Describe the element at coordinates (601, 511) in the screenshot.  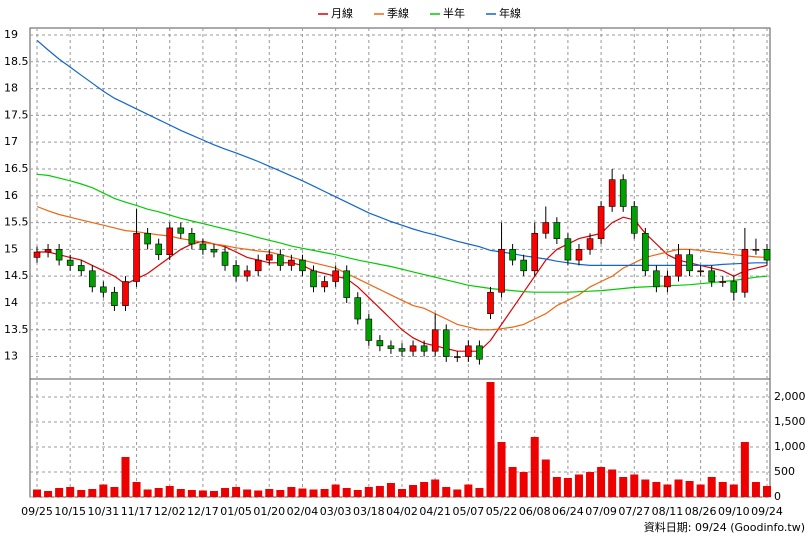
I see `x-tick-label: 07/09` at that location.